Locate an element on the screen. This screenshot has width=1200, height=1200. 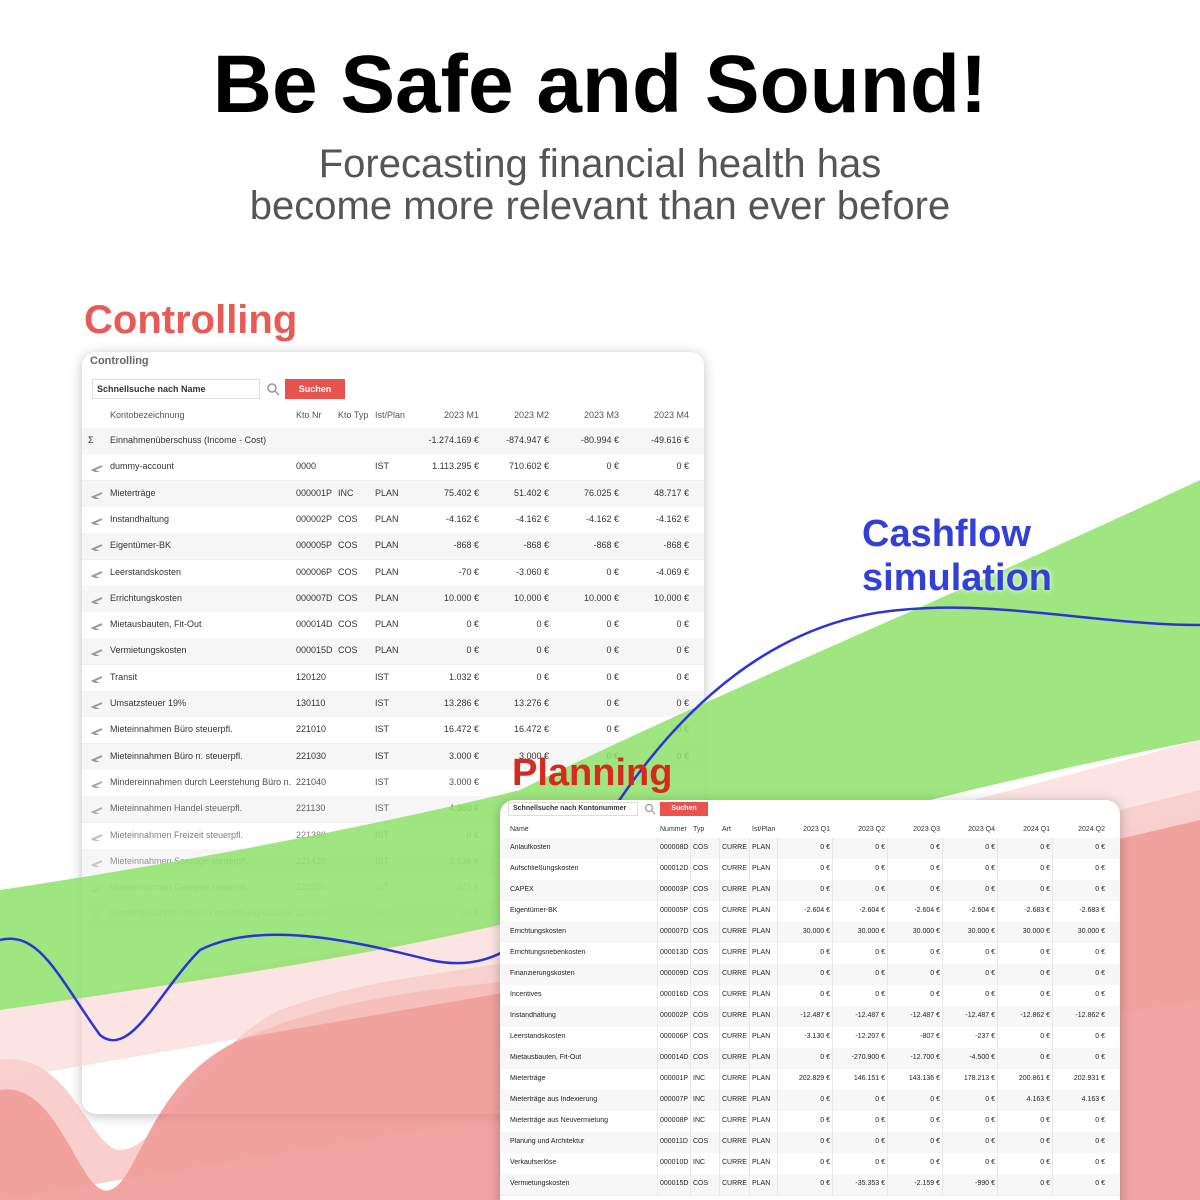
search-input: Schnellsuche nach Kontonummer is located at coordinates (573, 809).